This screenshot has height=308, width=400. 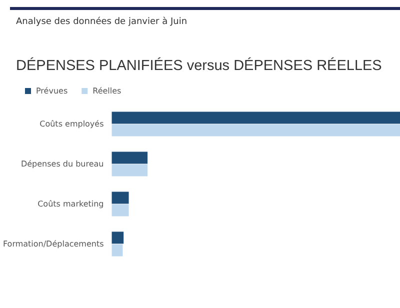 I want to click on chart-title: DÉPENSES PLANIFIÉES versus DÉPENSES RÉELLES, so click(x=199, y=66).